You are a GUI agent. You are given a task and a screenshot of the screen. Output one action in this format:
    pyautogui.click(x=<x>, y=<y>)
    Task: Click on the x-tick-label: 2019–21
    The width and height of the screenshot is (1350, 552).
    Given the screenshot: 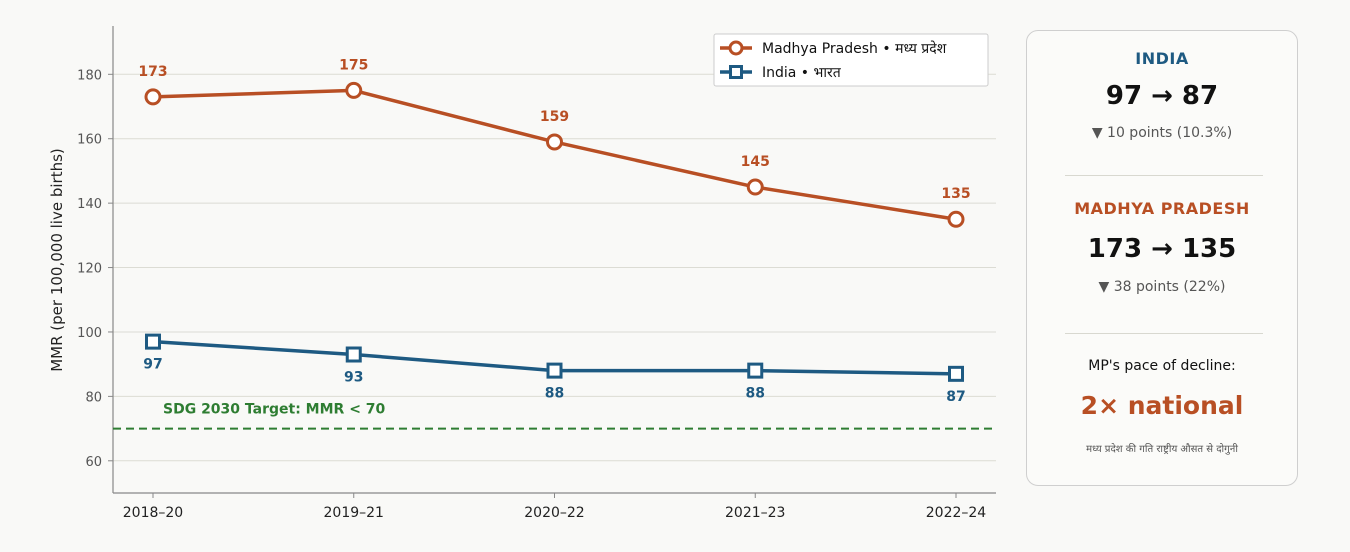 What is the action you would take?
    pyautogui.click(x=354, y=513)
    